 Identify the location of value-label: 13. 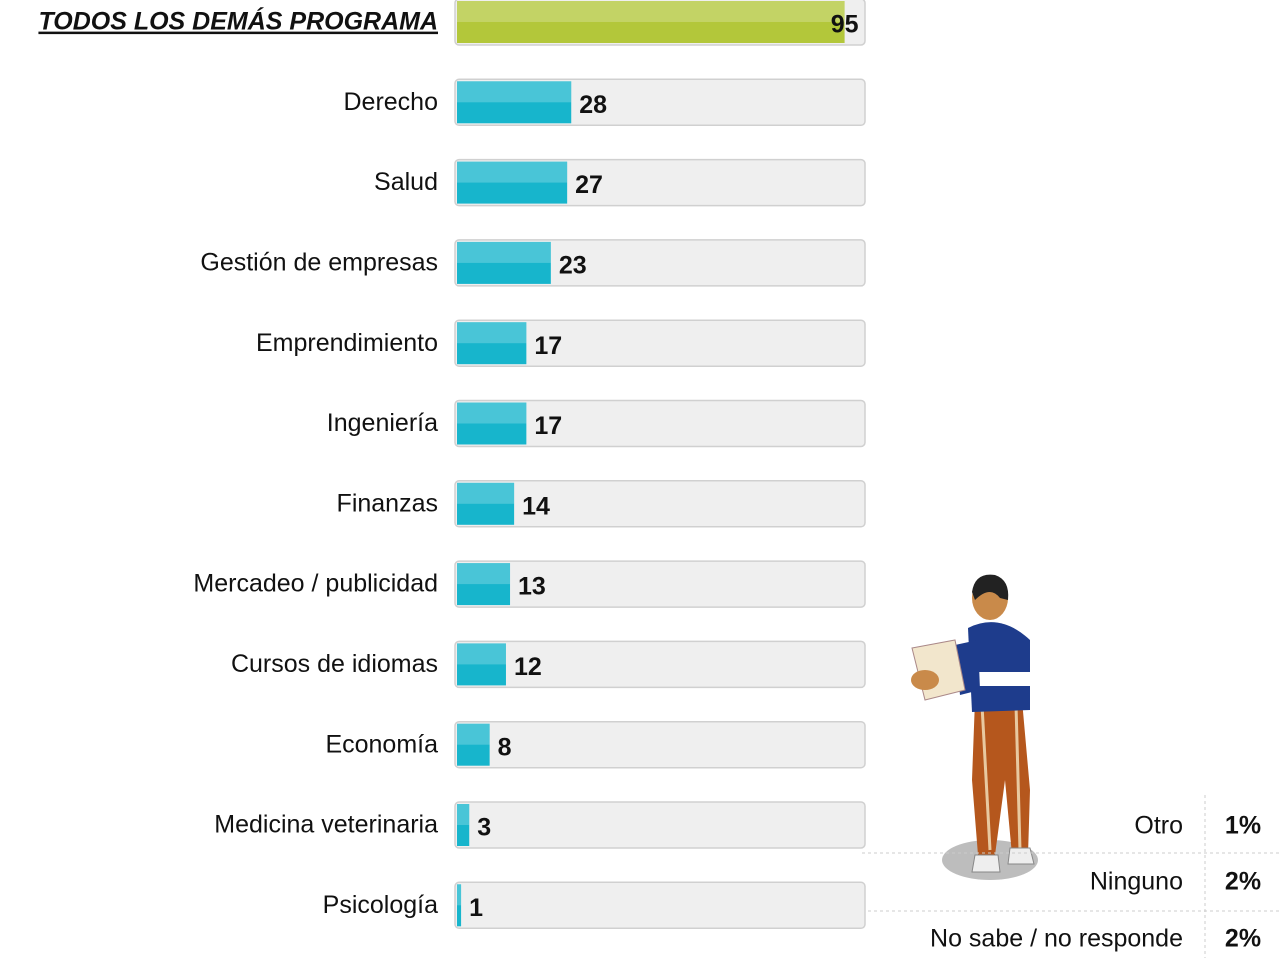
(532, 587).